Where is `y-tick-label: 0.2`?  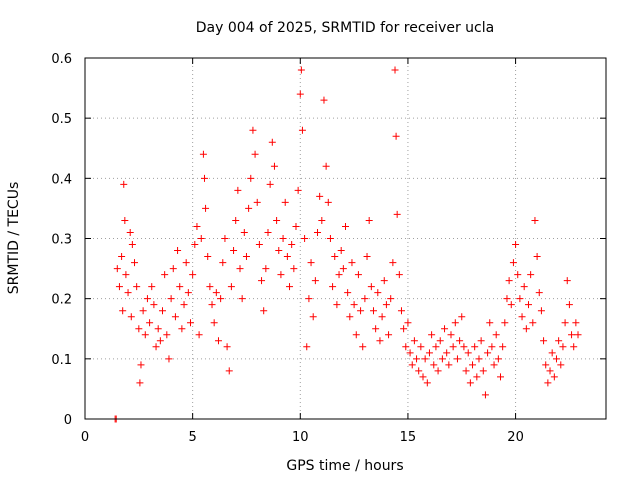
y-tick-label: 0.2 is located at coordinates (61, 300).